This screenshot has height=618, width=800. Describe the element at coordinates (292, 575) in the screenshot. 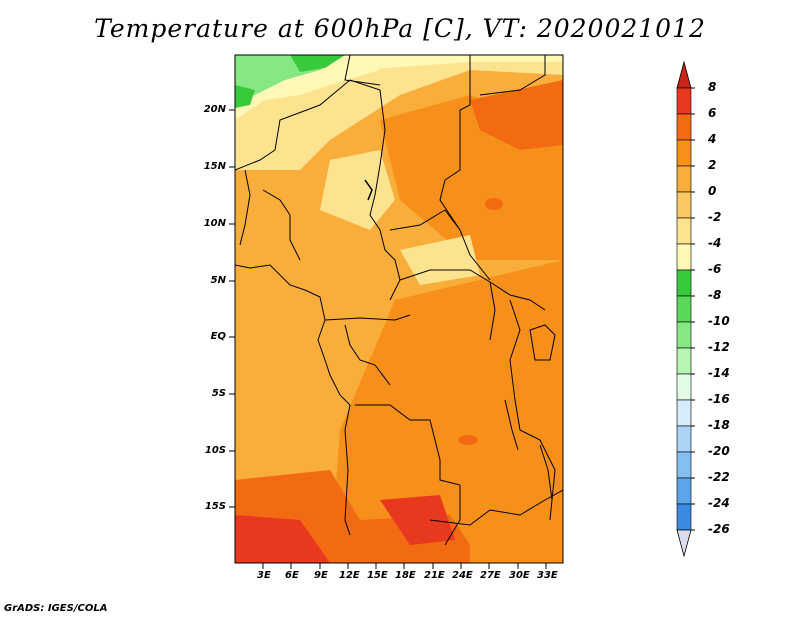

I see `lon-label: 6E` at that location.